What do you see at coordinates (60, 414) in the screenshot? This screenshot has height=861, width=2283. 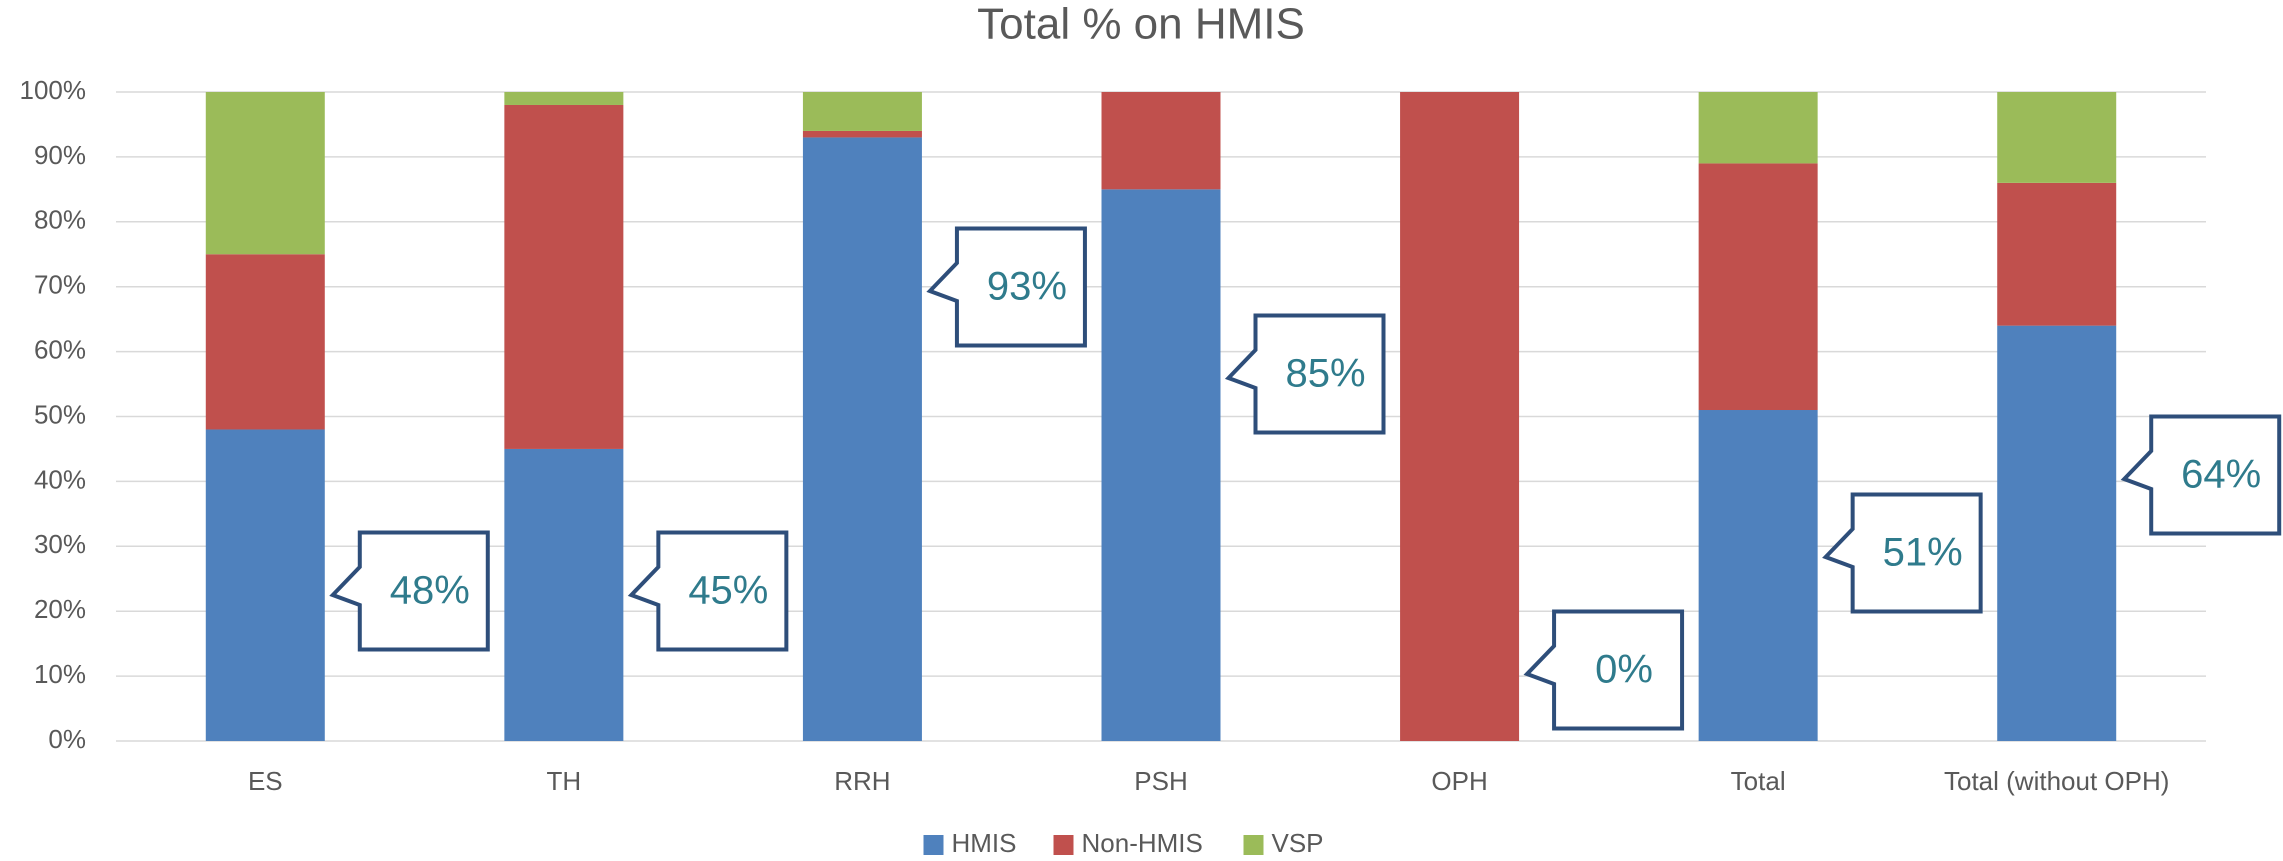 I see `y-tick-label: 50%` at bounding box center [60, 414].